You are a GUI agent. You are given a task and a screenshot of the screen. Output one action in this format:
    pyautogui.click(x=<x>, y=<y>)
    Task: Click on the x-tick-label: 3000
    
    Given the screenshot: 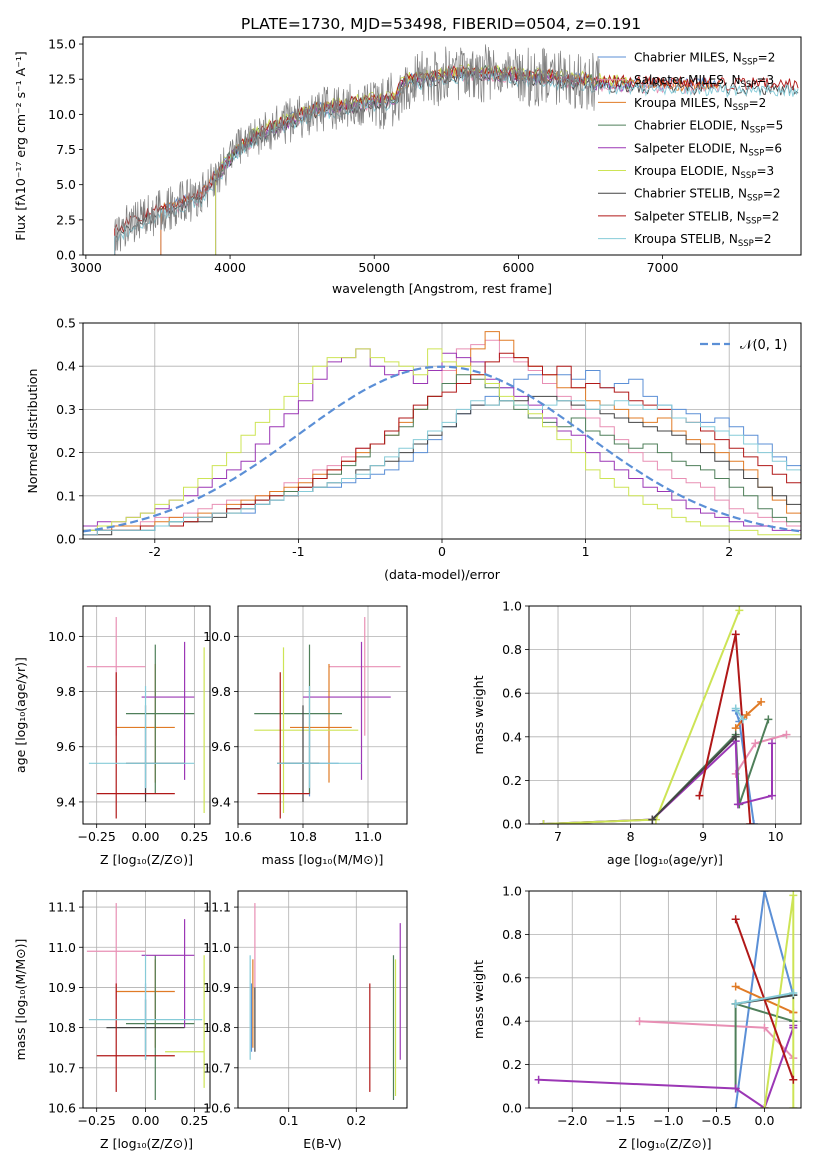 What is the action you would take?
    pyautogui.click(x=86, y=267)
    